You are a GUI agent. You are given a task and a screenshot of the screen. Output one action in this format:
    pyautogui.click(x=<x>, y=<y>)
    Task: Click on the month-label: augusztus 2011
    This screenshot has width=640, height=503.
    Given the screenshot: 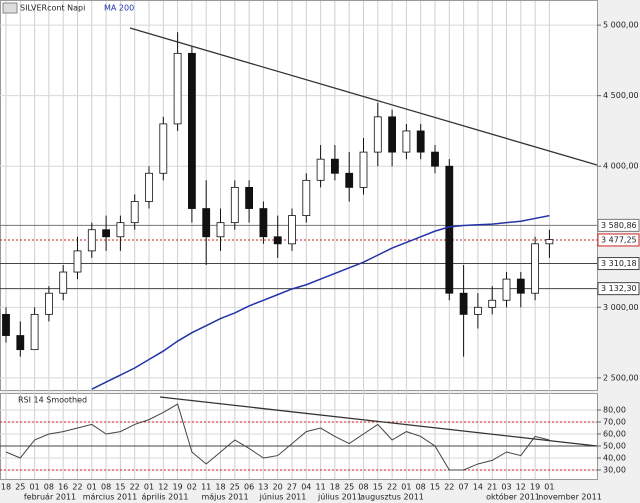 What is the action you would take?
    pyautogui.click(x=392, y=497)
    